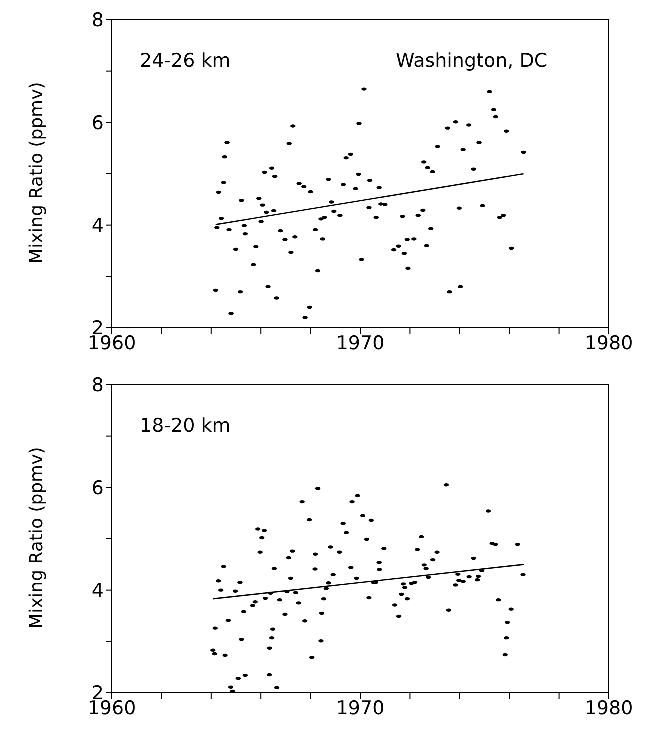 Image resolution: width=645 pixels, height=746 pixels. What do you see at coordinates (185, 426) in the screenshot?
I see `annotation: 18-20 km` at bounding box center [185, 426].